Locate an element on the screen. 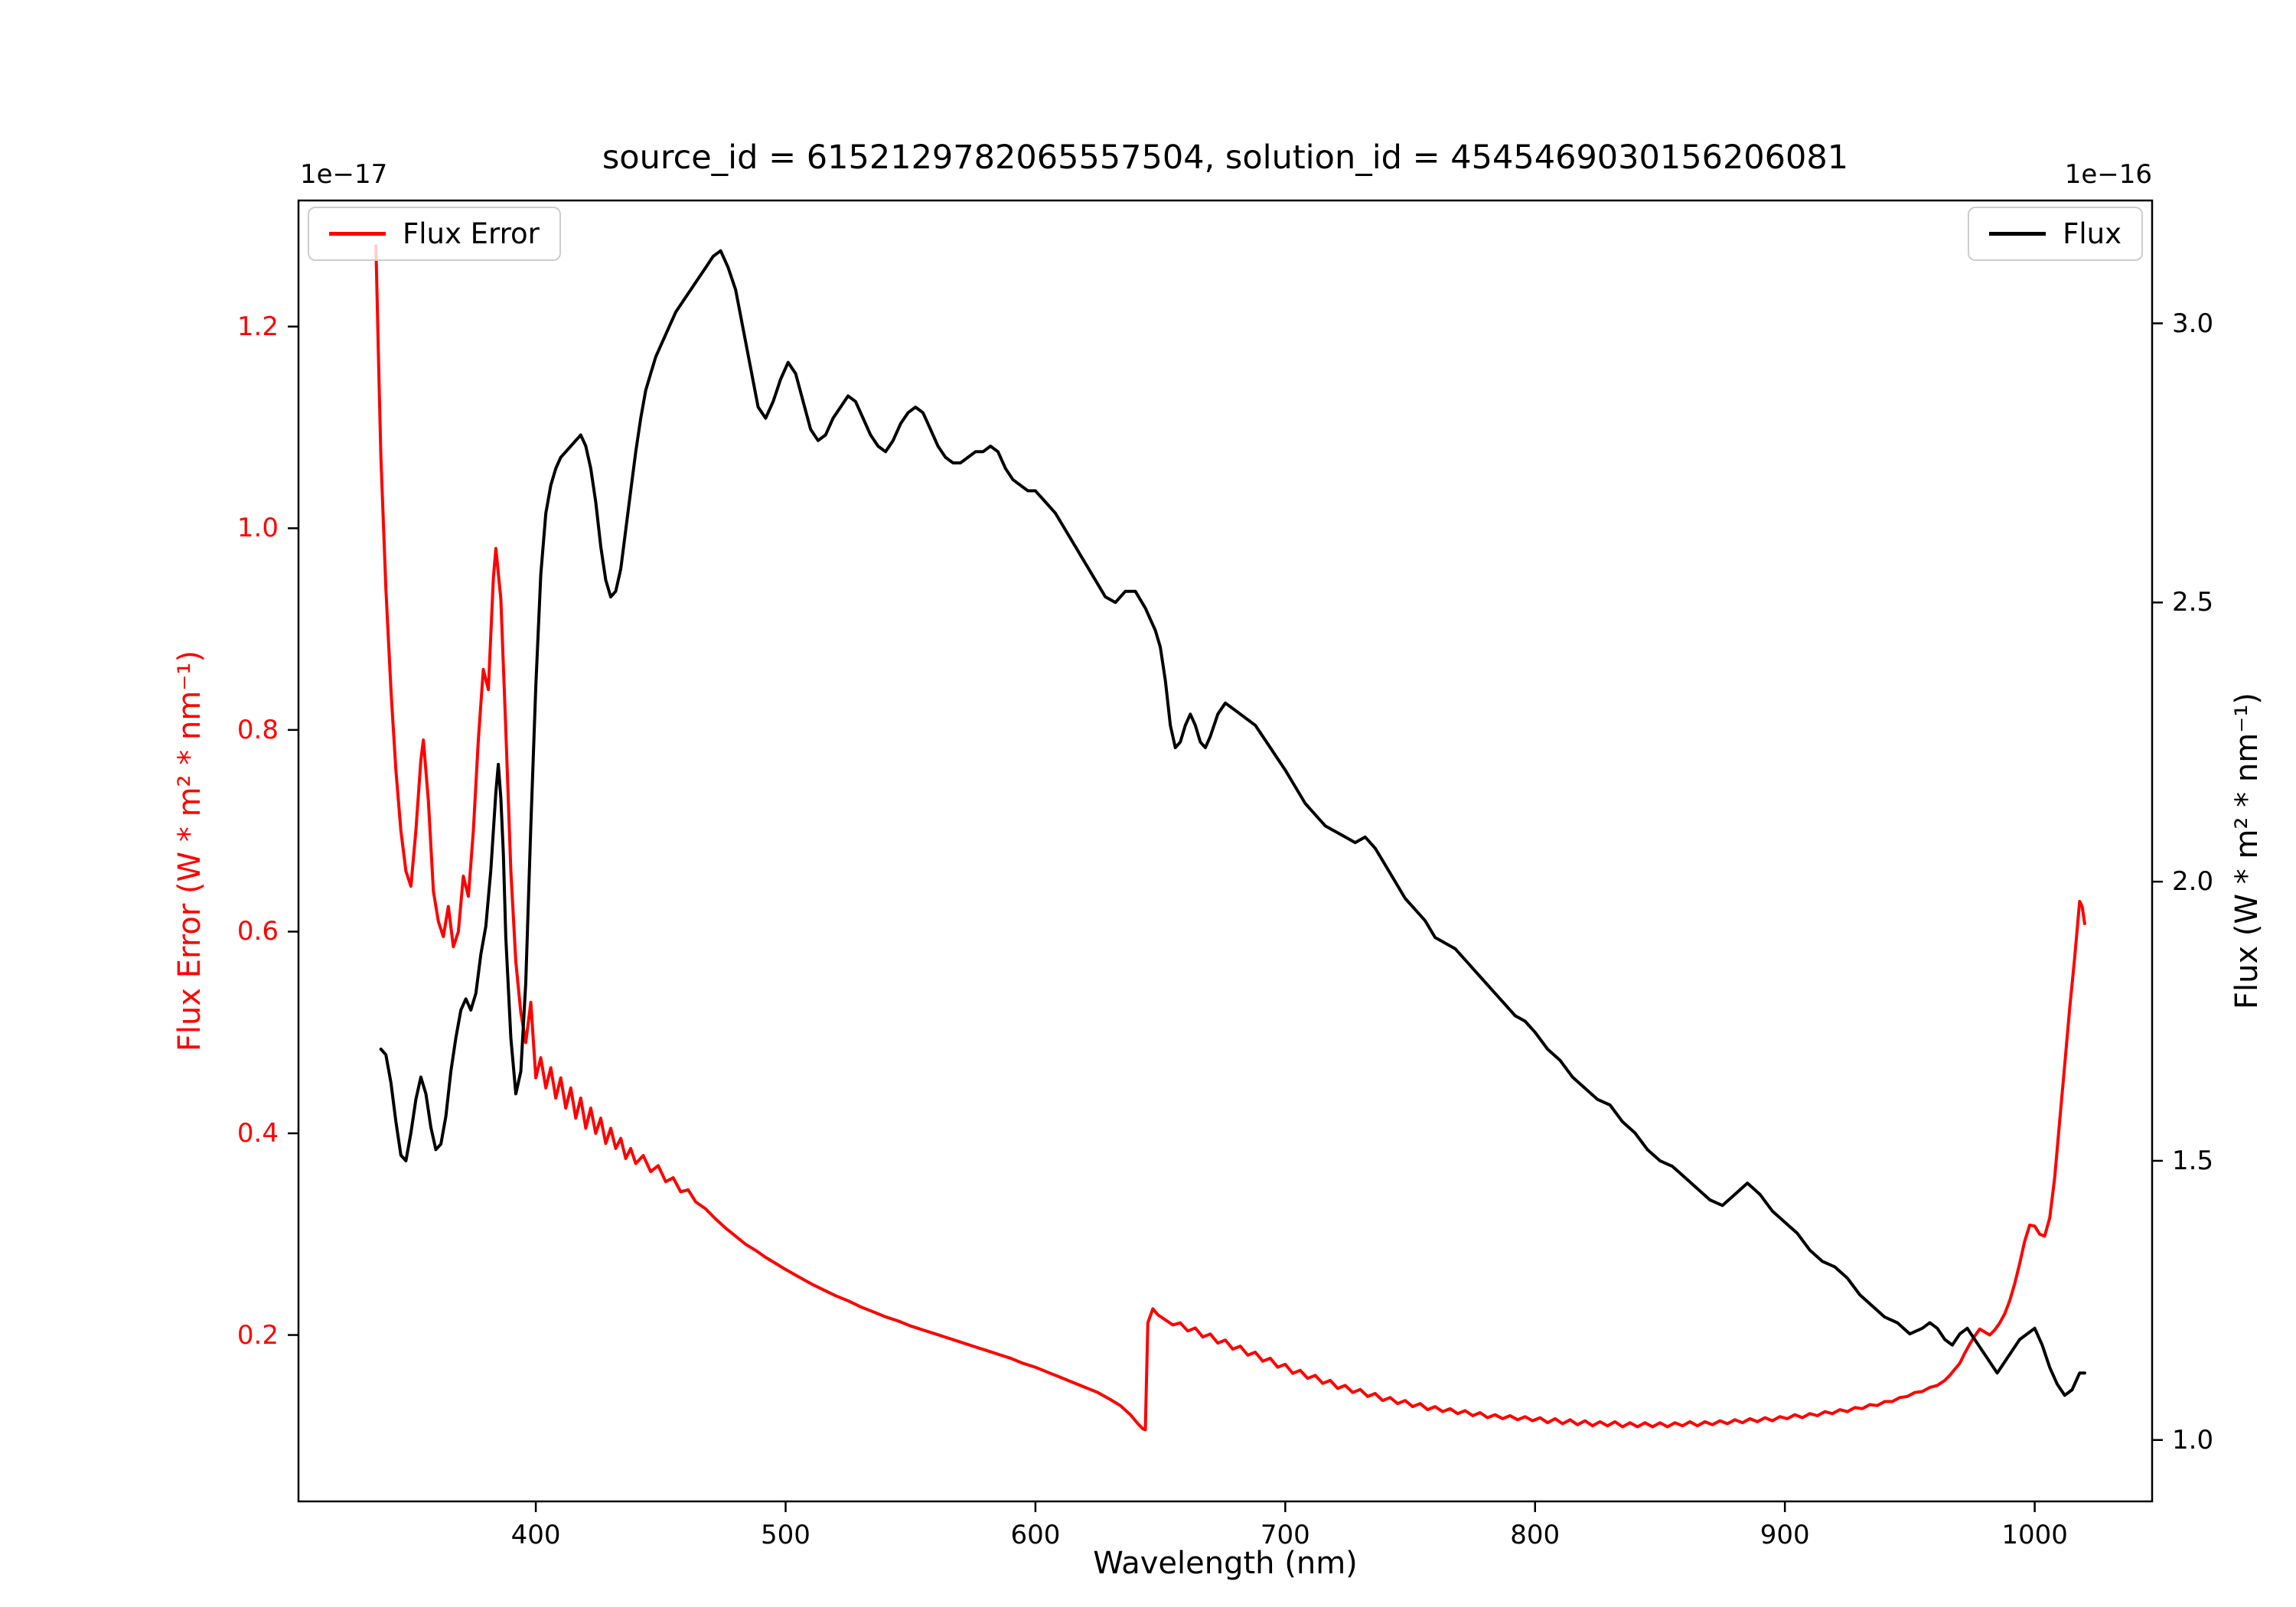 Image resolution: width=2296 pixels, height=1607 pixels. right-y-tick-label: 1.5 is located at coordinates (2193, 1160).